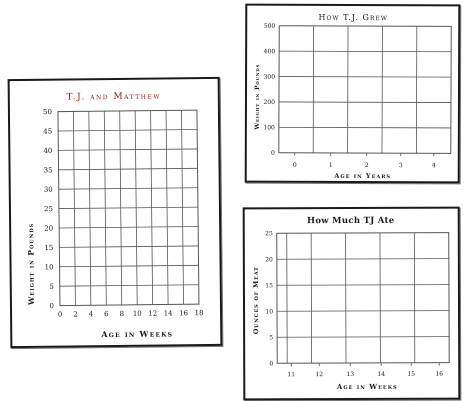 Image resolution: width=466 pixels, height=401 pixels. What do you see at coordinates (331, 165) in the screenshot?
I see `x-tick-label: 1` at bounding box center [331, 165].